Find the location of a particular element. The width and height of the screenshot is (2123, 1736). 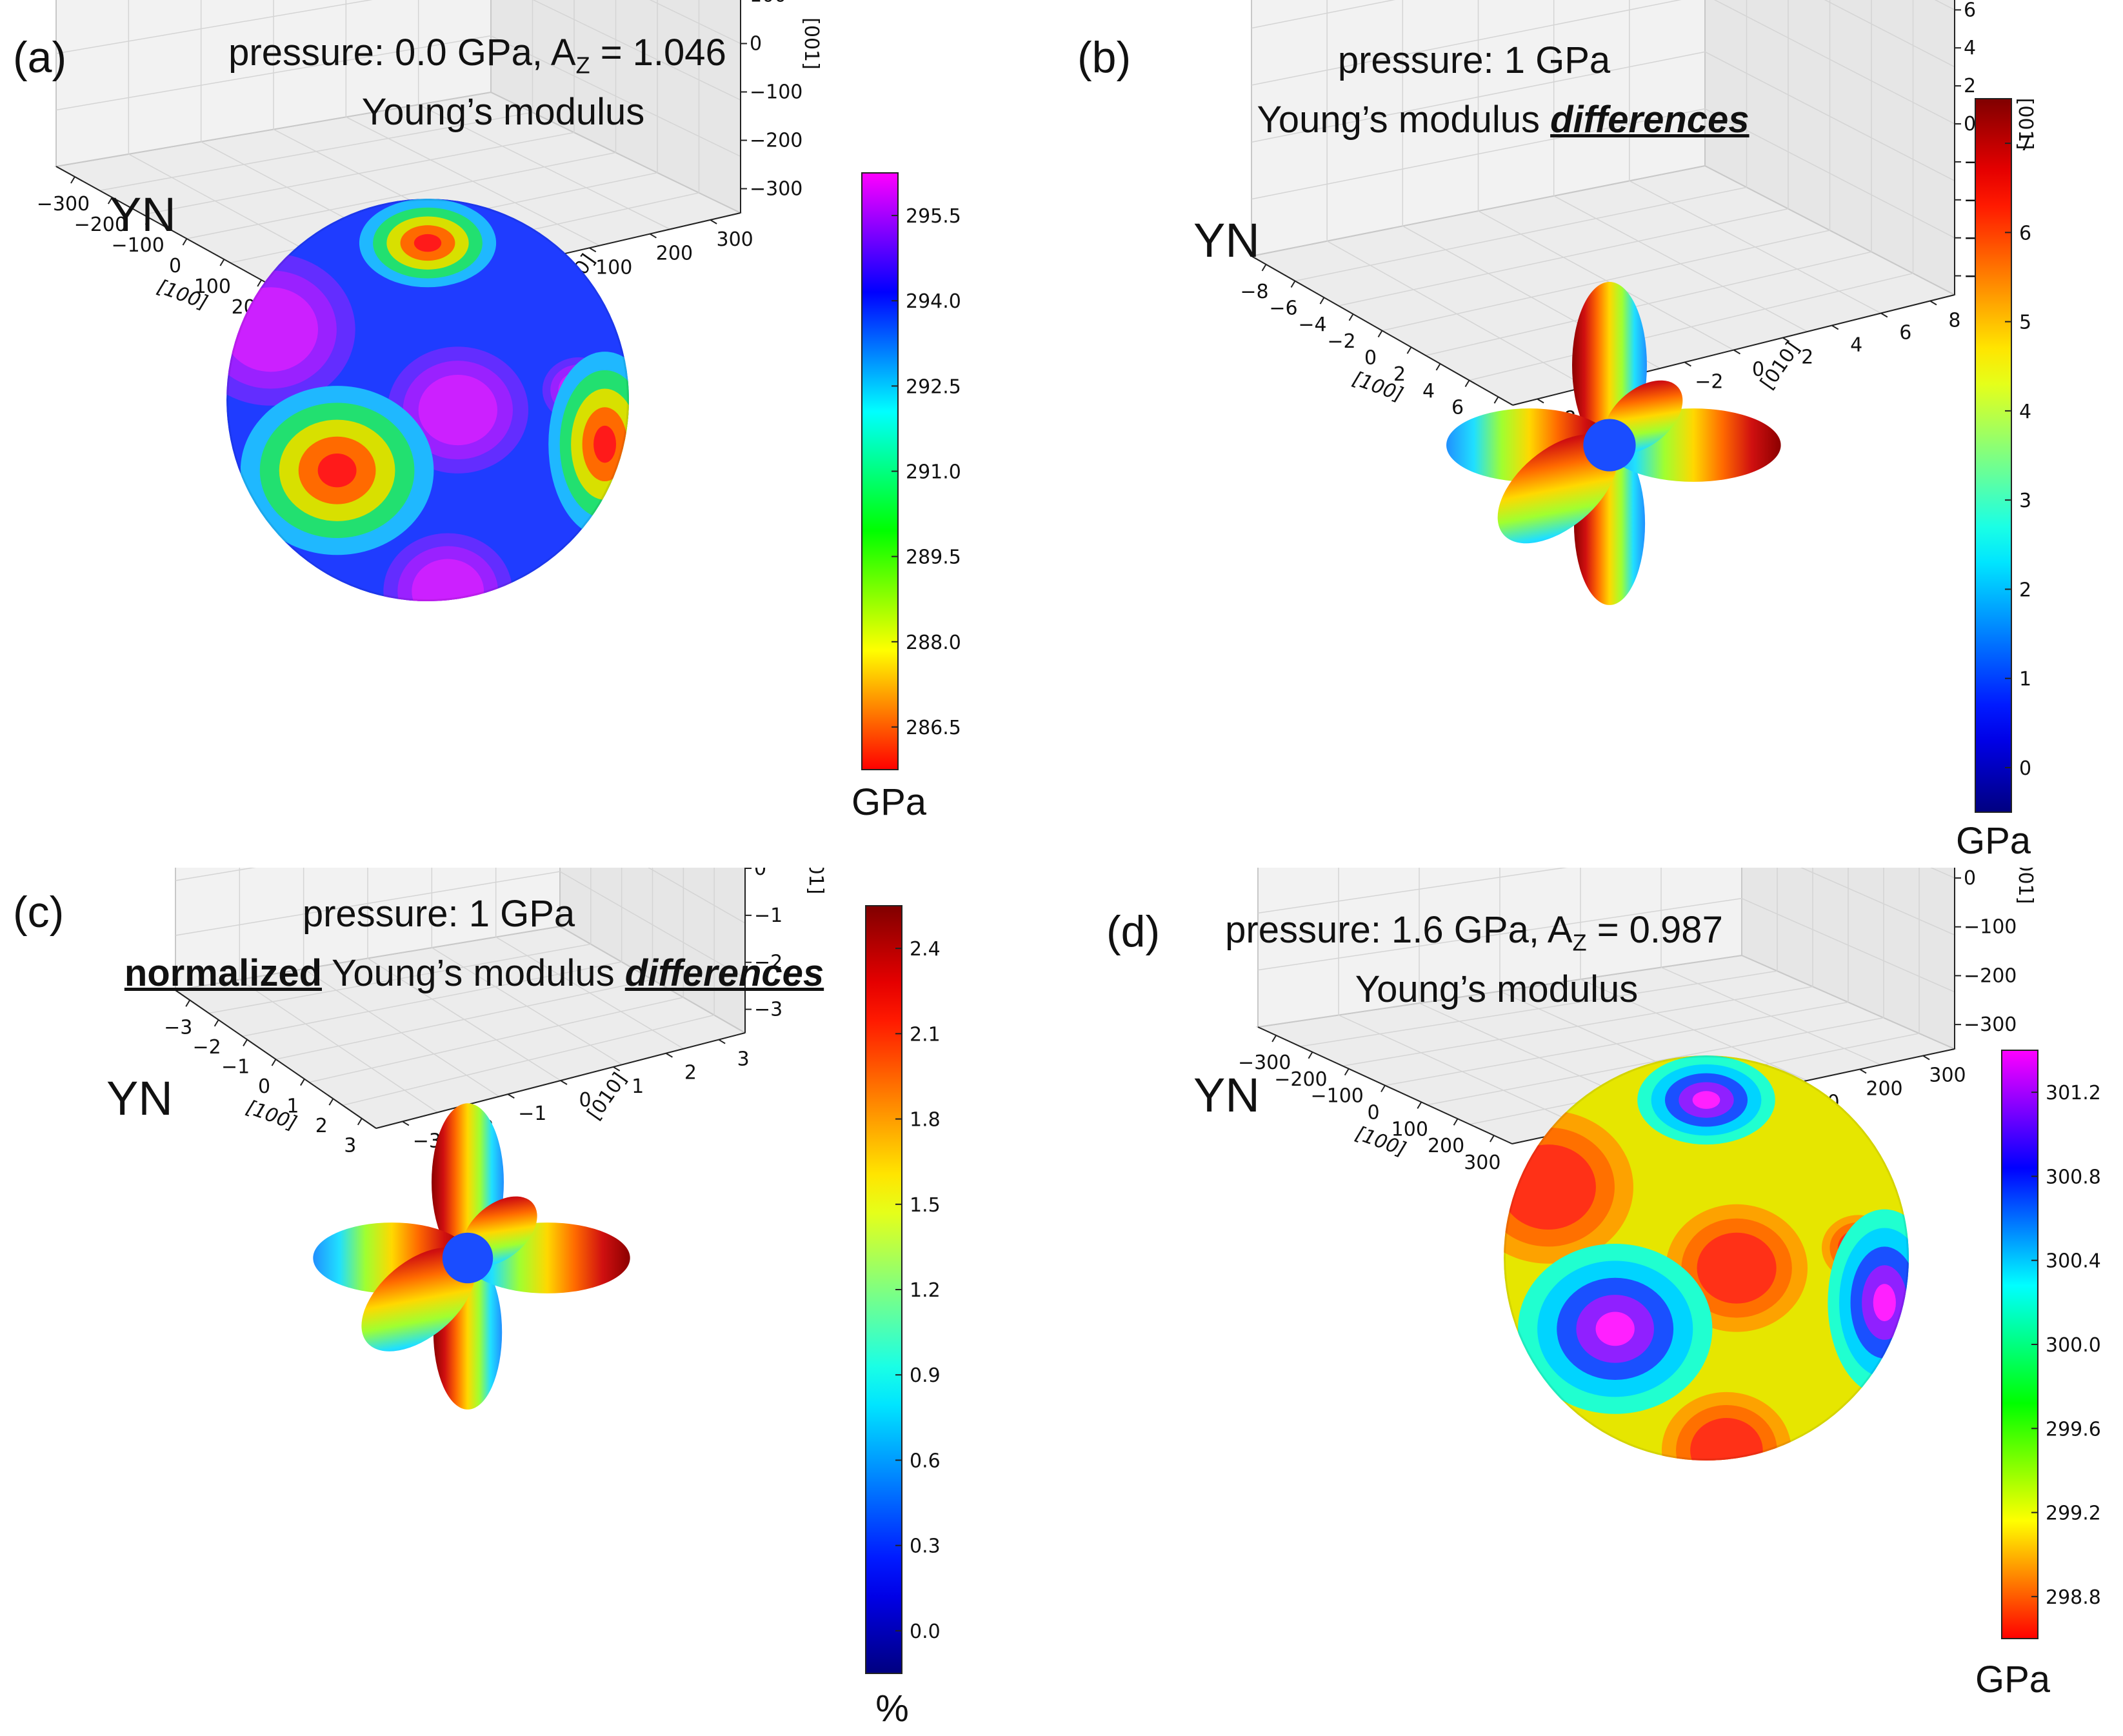

y-tick-label: 100 is located at coordinates (613, 267).